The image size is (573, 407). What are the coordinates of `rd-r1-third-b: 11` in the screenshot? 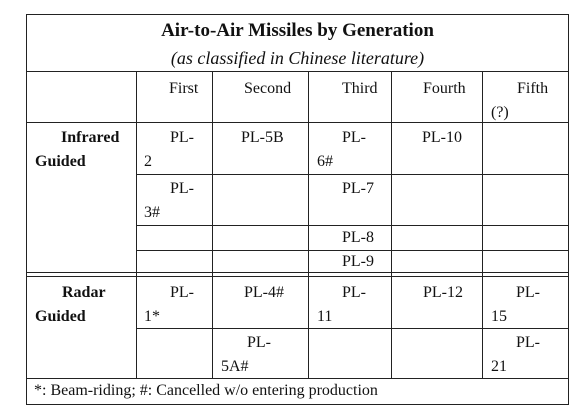 It's located at (325, 316).